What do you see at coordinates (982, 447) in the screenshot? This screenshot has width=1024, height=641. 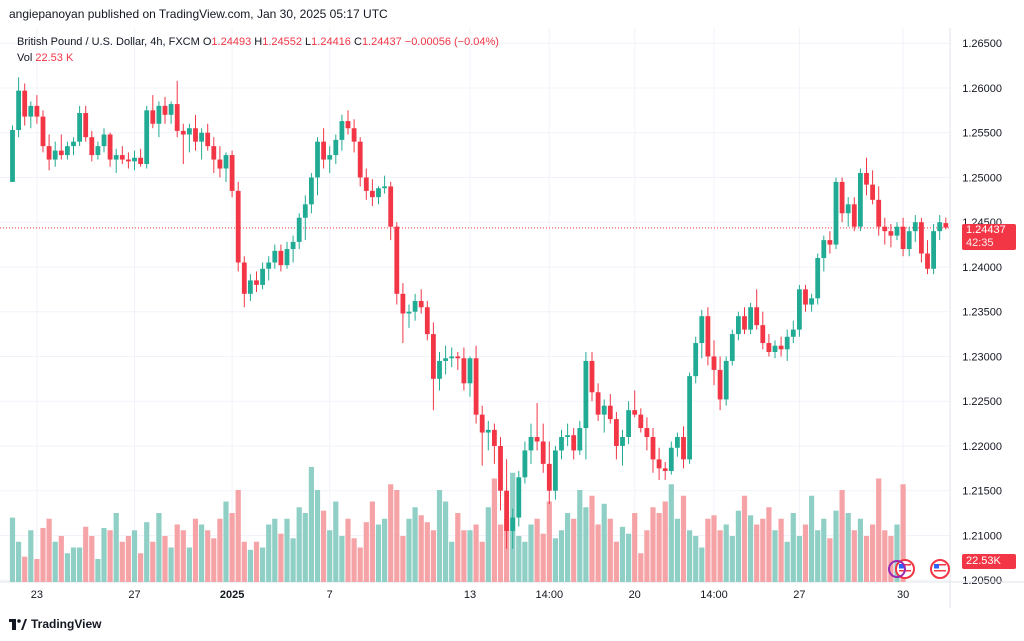 I see `price-axis-label: 1.22000` at bounding box center [982, 447].